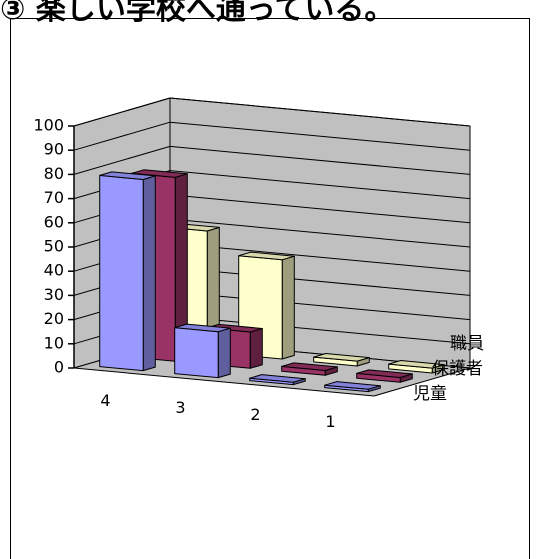 The image size is (536, 559). Describe the element at coordinates (54, 173) in the screenshot. I see `y-tick-label: 80` at that location.